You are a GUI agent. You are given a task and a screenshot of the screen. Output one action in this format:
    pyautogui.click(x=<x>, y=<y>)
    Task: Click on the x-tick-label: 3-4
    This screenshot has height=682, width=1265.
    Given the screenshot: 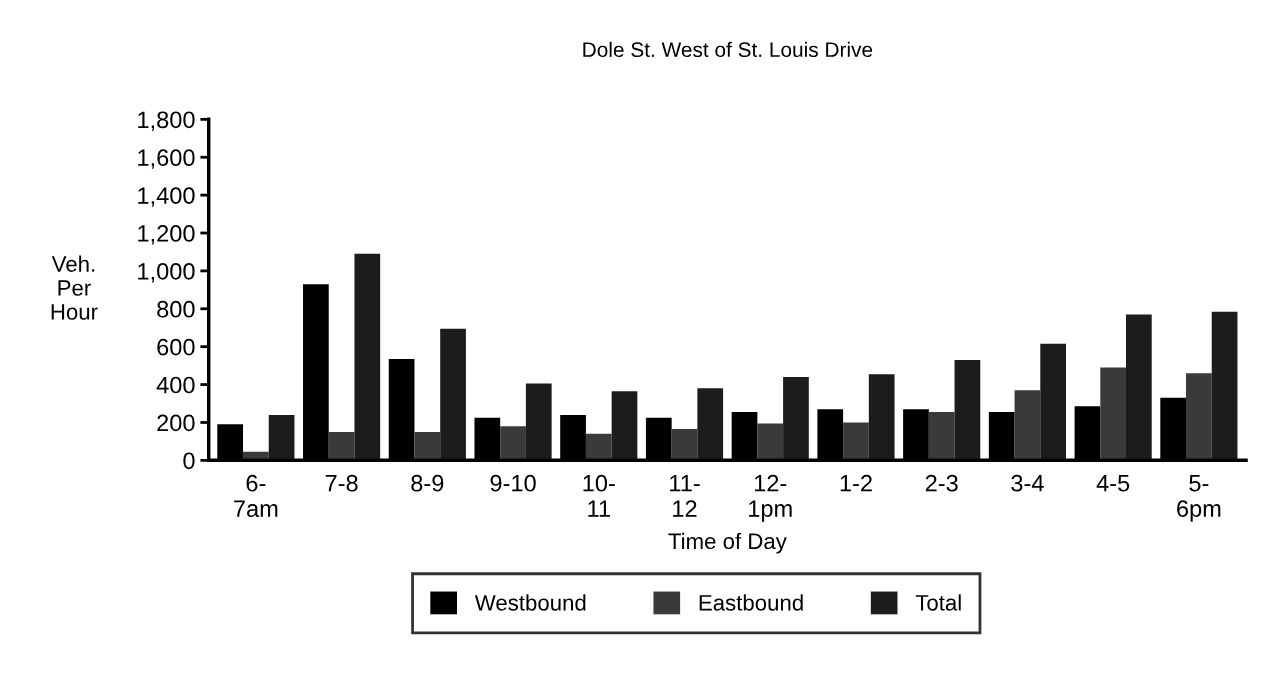 What is the action you would take?
    pyautogui.click(x=1027, y=483)
    